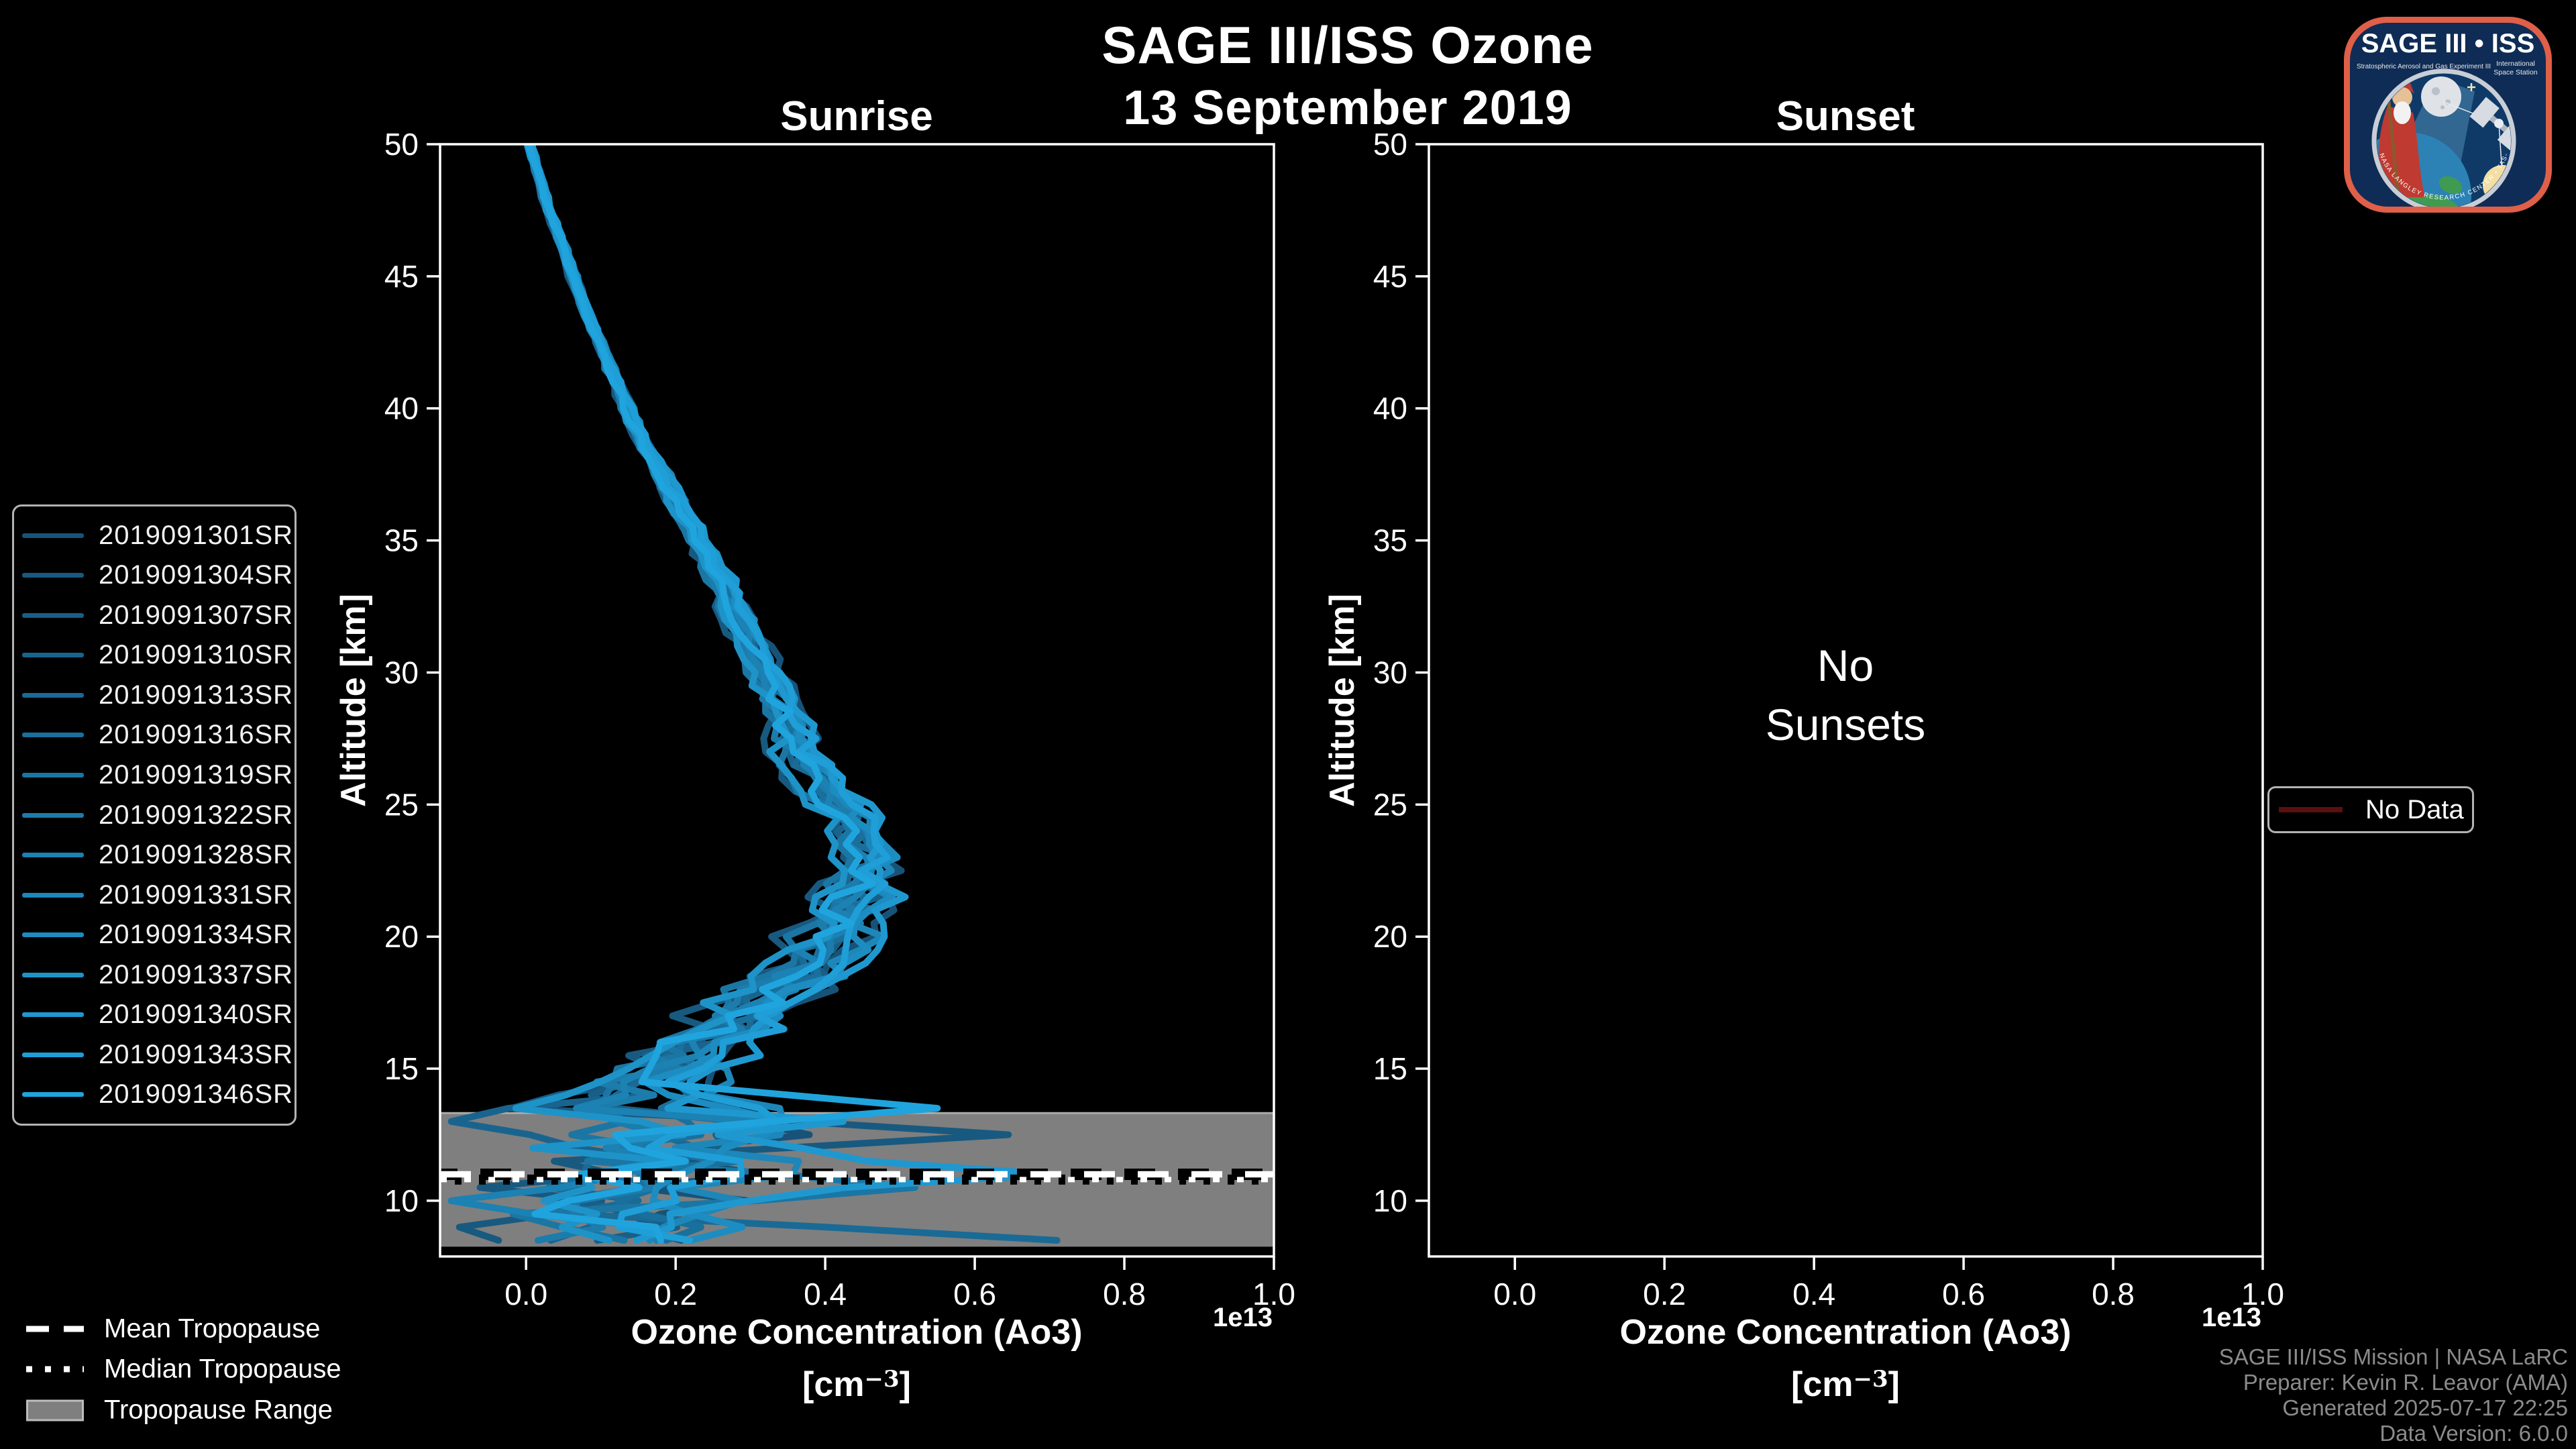 This screenshot has width=2576, height=1449. I want to click on ozone-profile-2019091346SR, so click(733, 694).